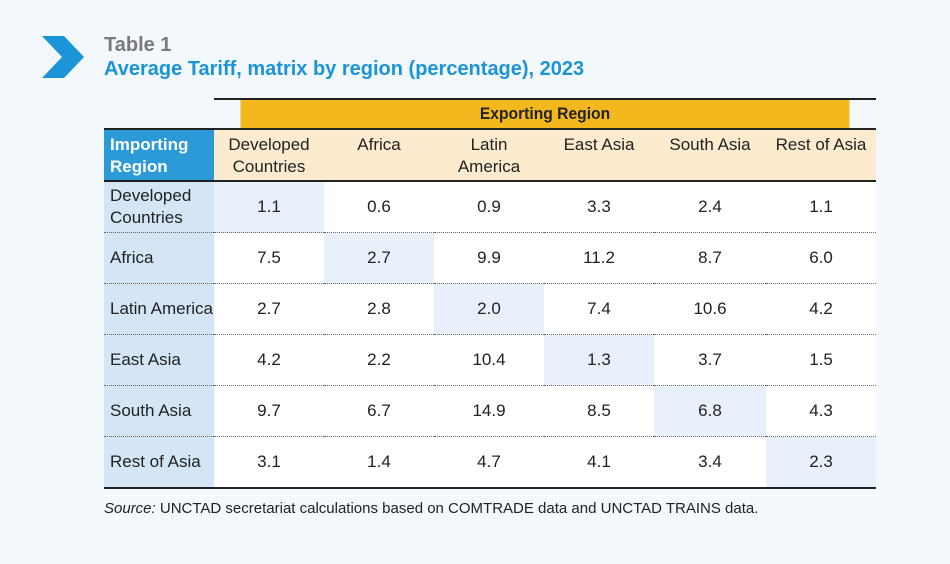  Describe the element at coordinates (269, 411) in the screenshot. I see `table-cell: 9.7` at that location.